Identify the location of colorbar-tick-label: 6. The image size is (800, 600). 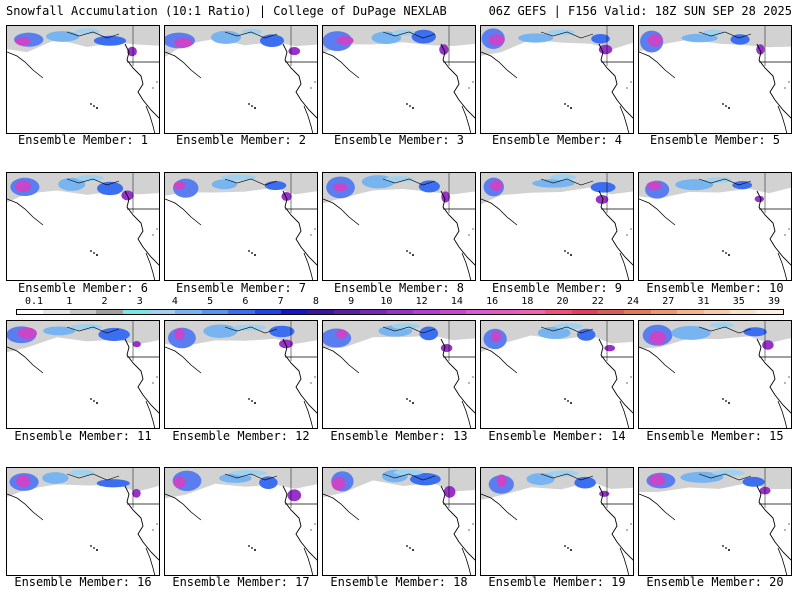
(245, 301).